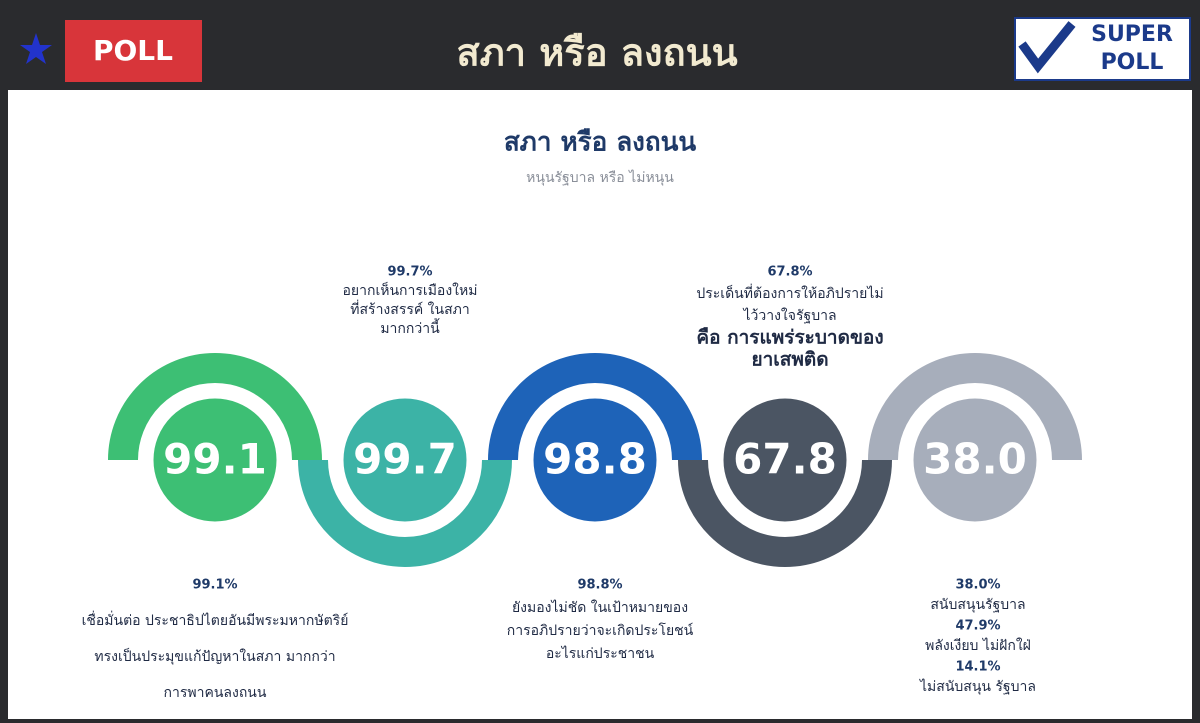 Image resolution: width=1200 pixels, height=723 pixels. I want to click on note-text: การพาคนลงถนน, so click(215, 693).